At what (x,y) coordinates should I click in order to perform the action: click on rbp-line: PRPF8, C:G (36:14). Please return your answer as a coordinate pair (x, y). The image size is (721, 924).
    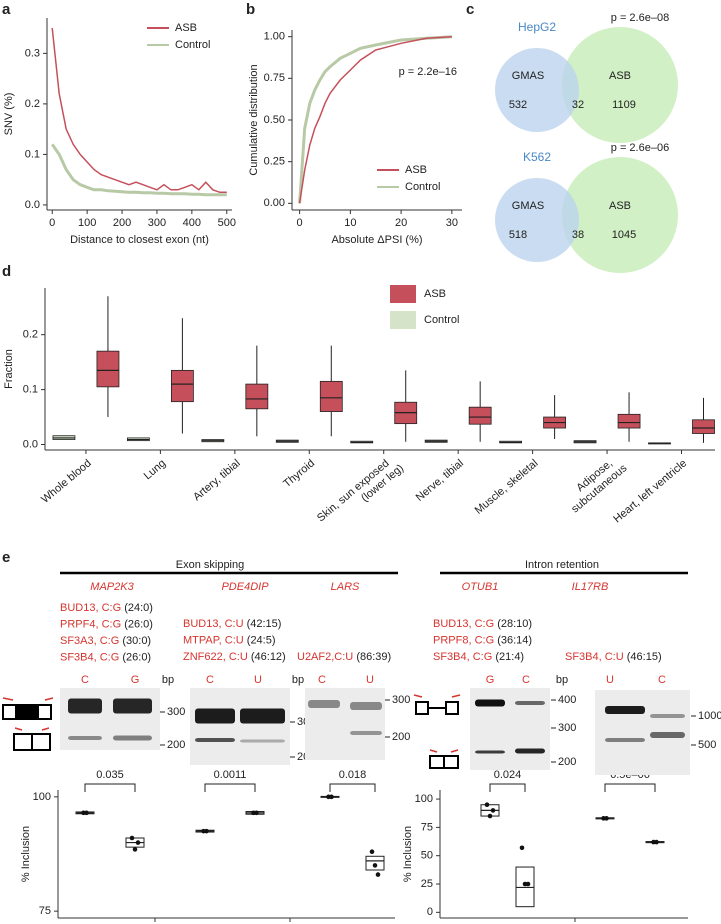
    Looking at the image, I should click on (482, 640).